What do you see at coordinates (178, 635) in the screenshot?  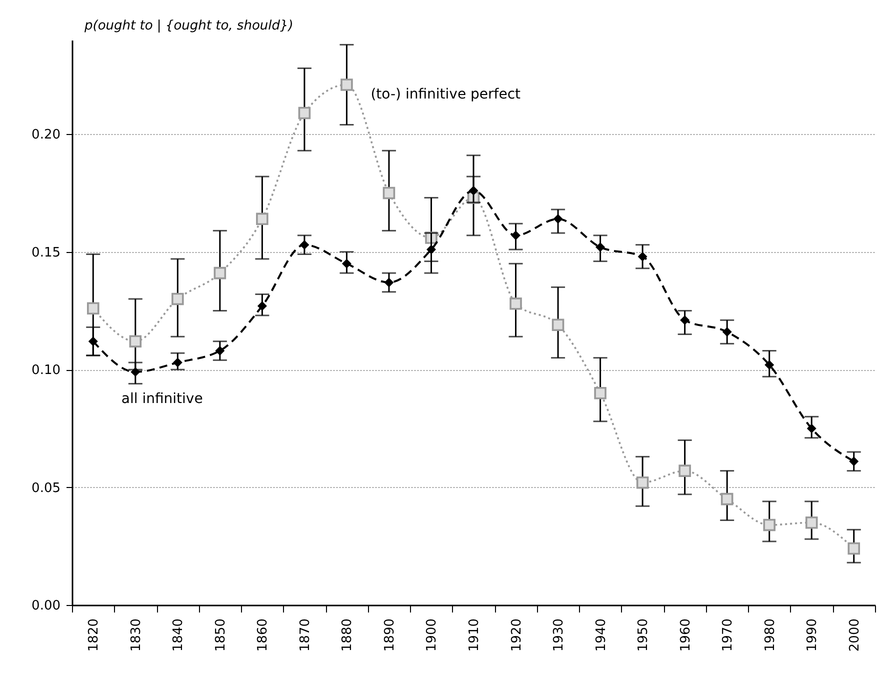 I see `x-tick-label: 1840` at bounding box center [178, 635].